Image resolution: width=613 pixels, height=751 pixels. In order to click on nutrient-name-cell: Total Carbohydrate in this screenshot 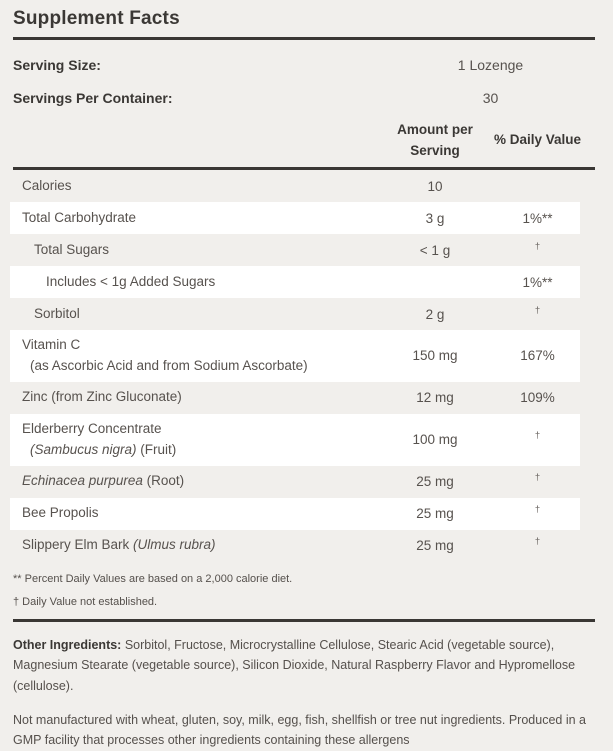, I will do `click(79, 217)`.